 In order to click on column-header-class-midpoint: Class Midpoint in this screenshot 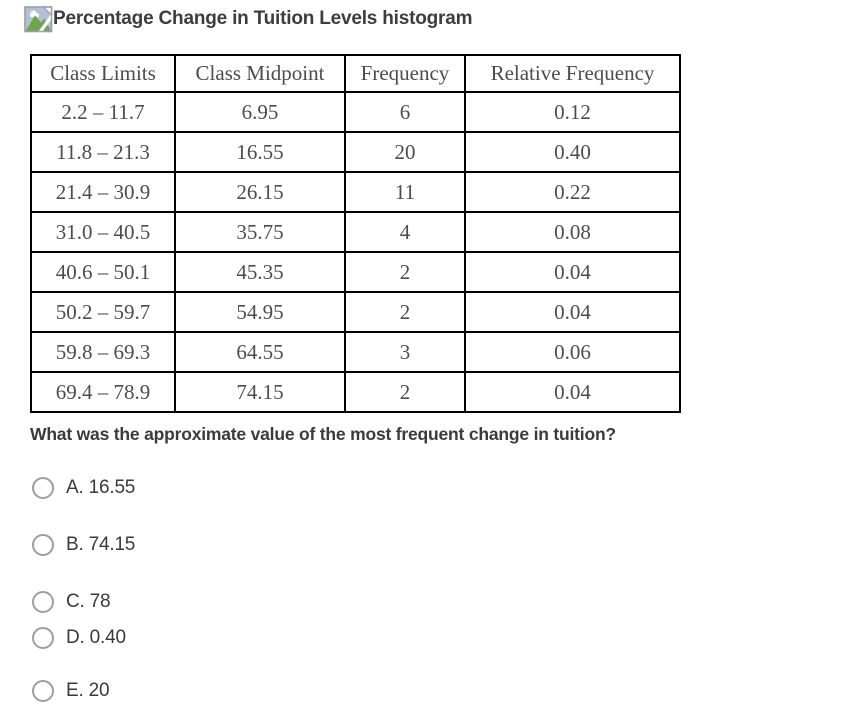, I will do `click(260, 73)`.